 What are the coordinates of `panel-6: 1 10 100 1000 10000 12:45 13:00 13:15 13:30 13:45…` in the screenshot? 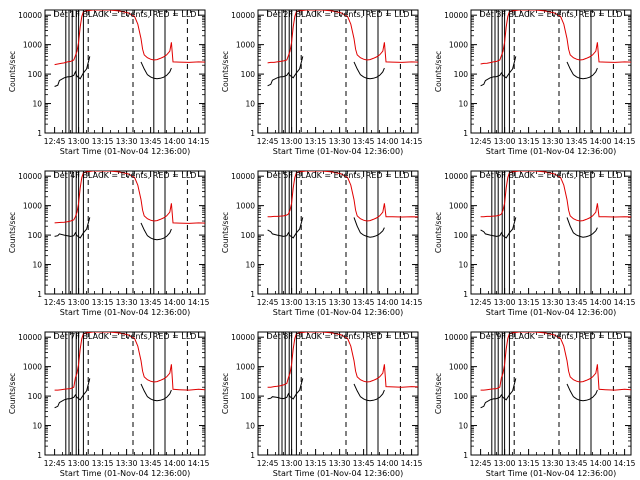 It's located at (535, 243).